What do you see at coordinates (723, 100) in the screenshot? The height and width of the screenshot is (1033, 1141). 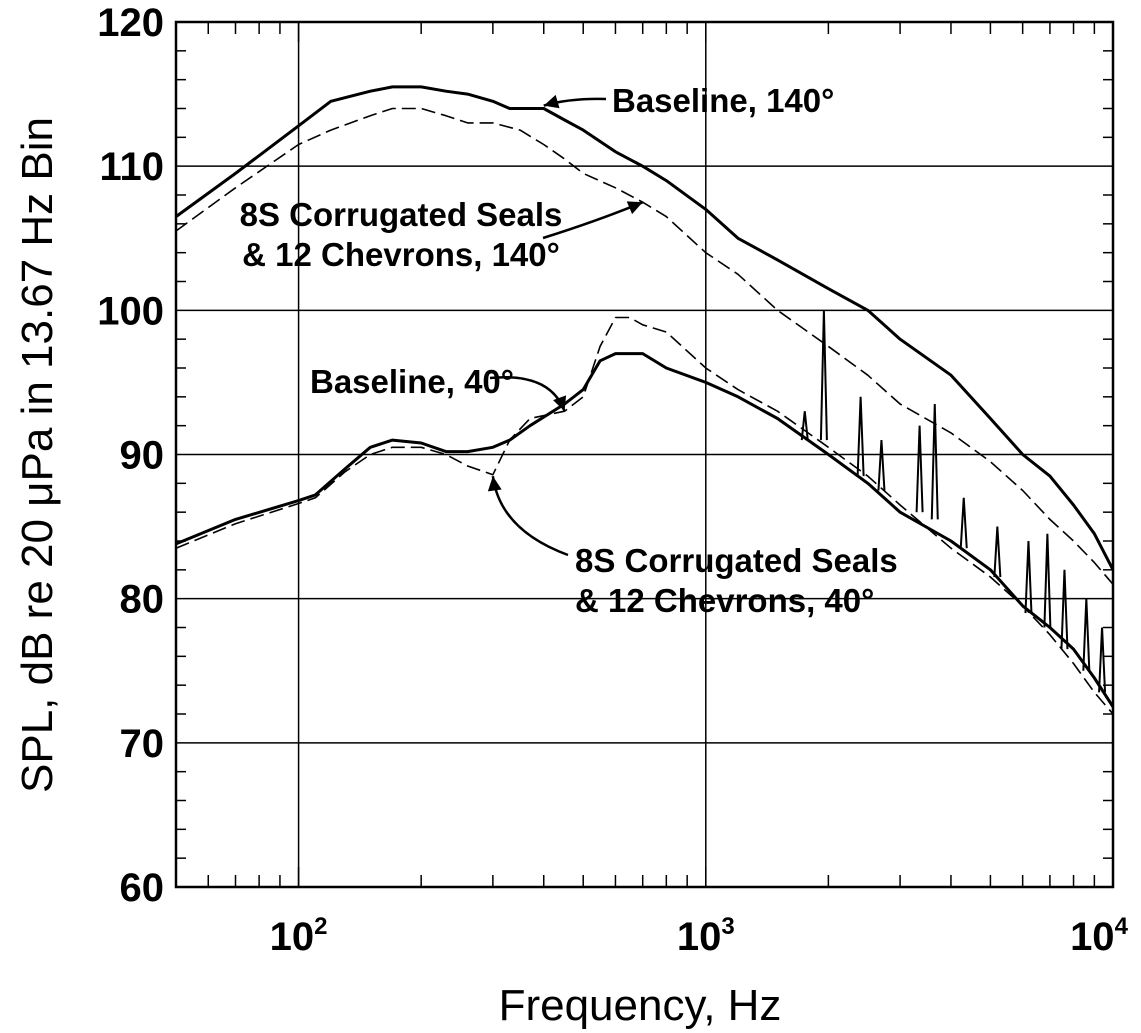 I see `annotation-label: Baseline, 140°` at bounding box center [723, 100].